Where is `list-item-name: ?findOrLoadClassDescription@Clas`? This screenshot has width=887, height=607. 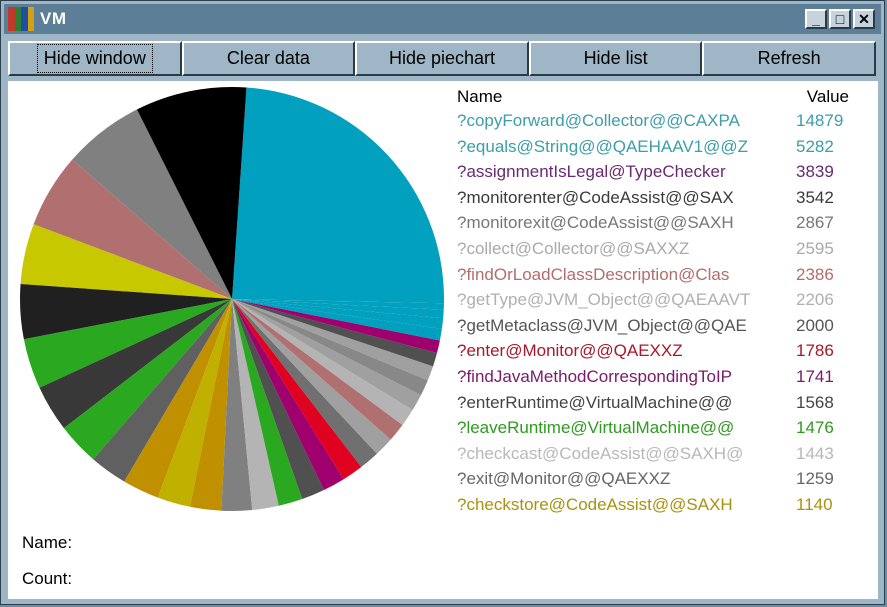
list-item-name: ?findOrLoadClassDescription@Clas is located at coordinates (593, 274).